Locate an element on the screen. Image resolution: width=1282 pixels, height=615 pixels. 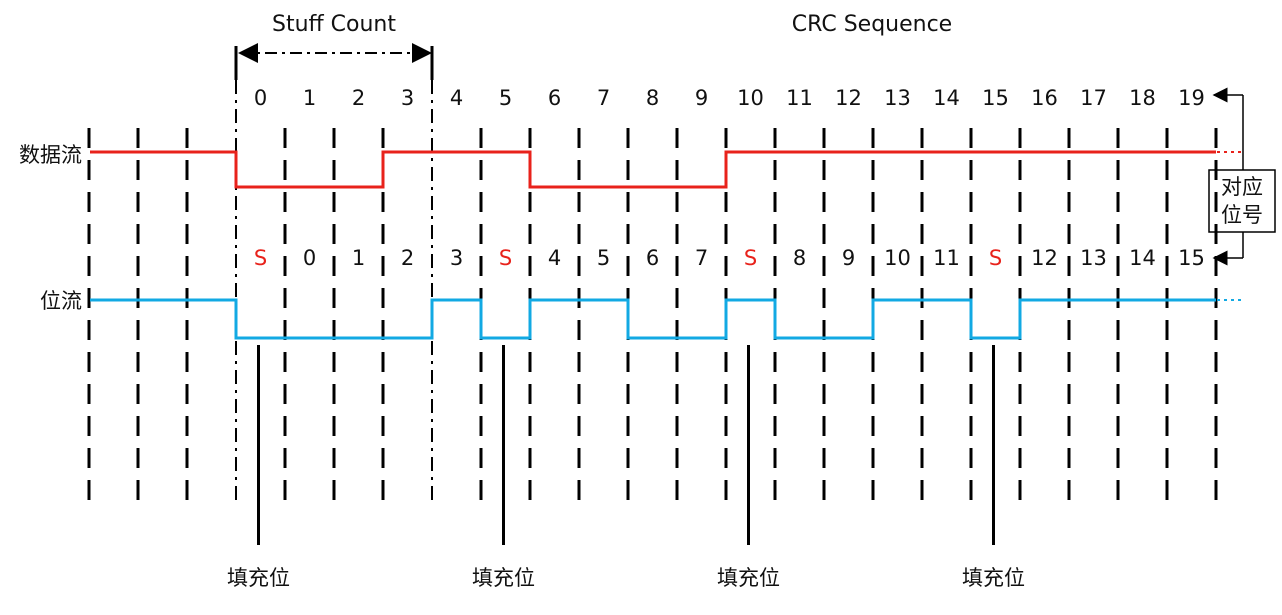
data-bit-number: 8 is located at coordinates (652, 98).